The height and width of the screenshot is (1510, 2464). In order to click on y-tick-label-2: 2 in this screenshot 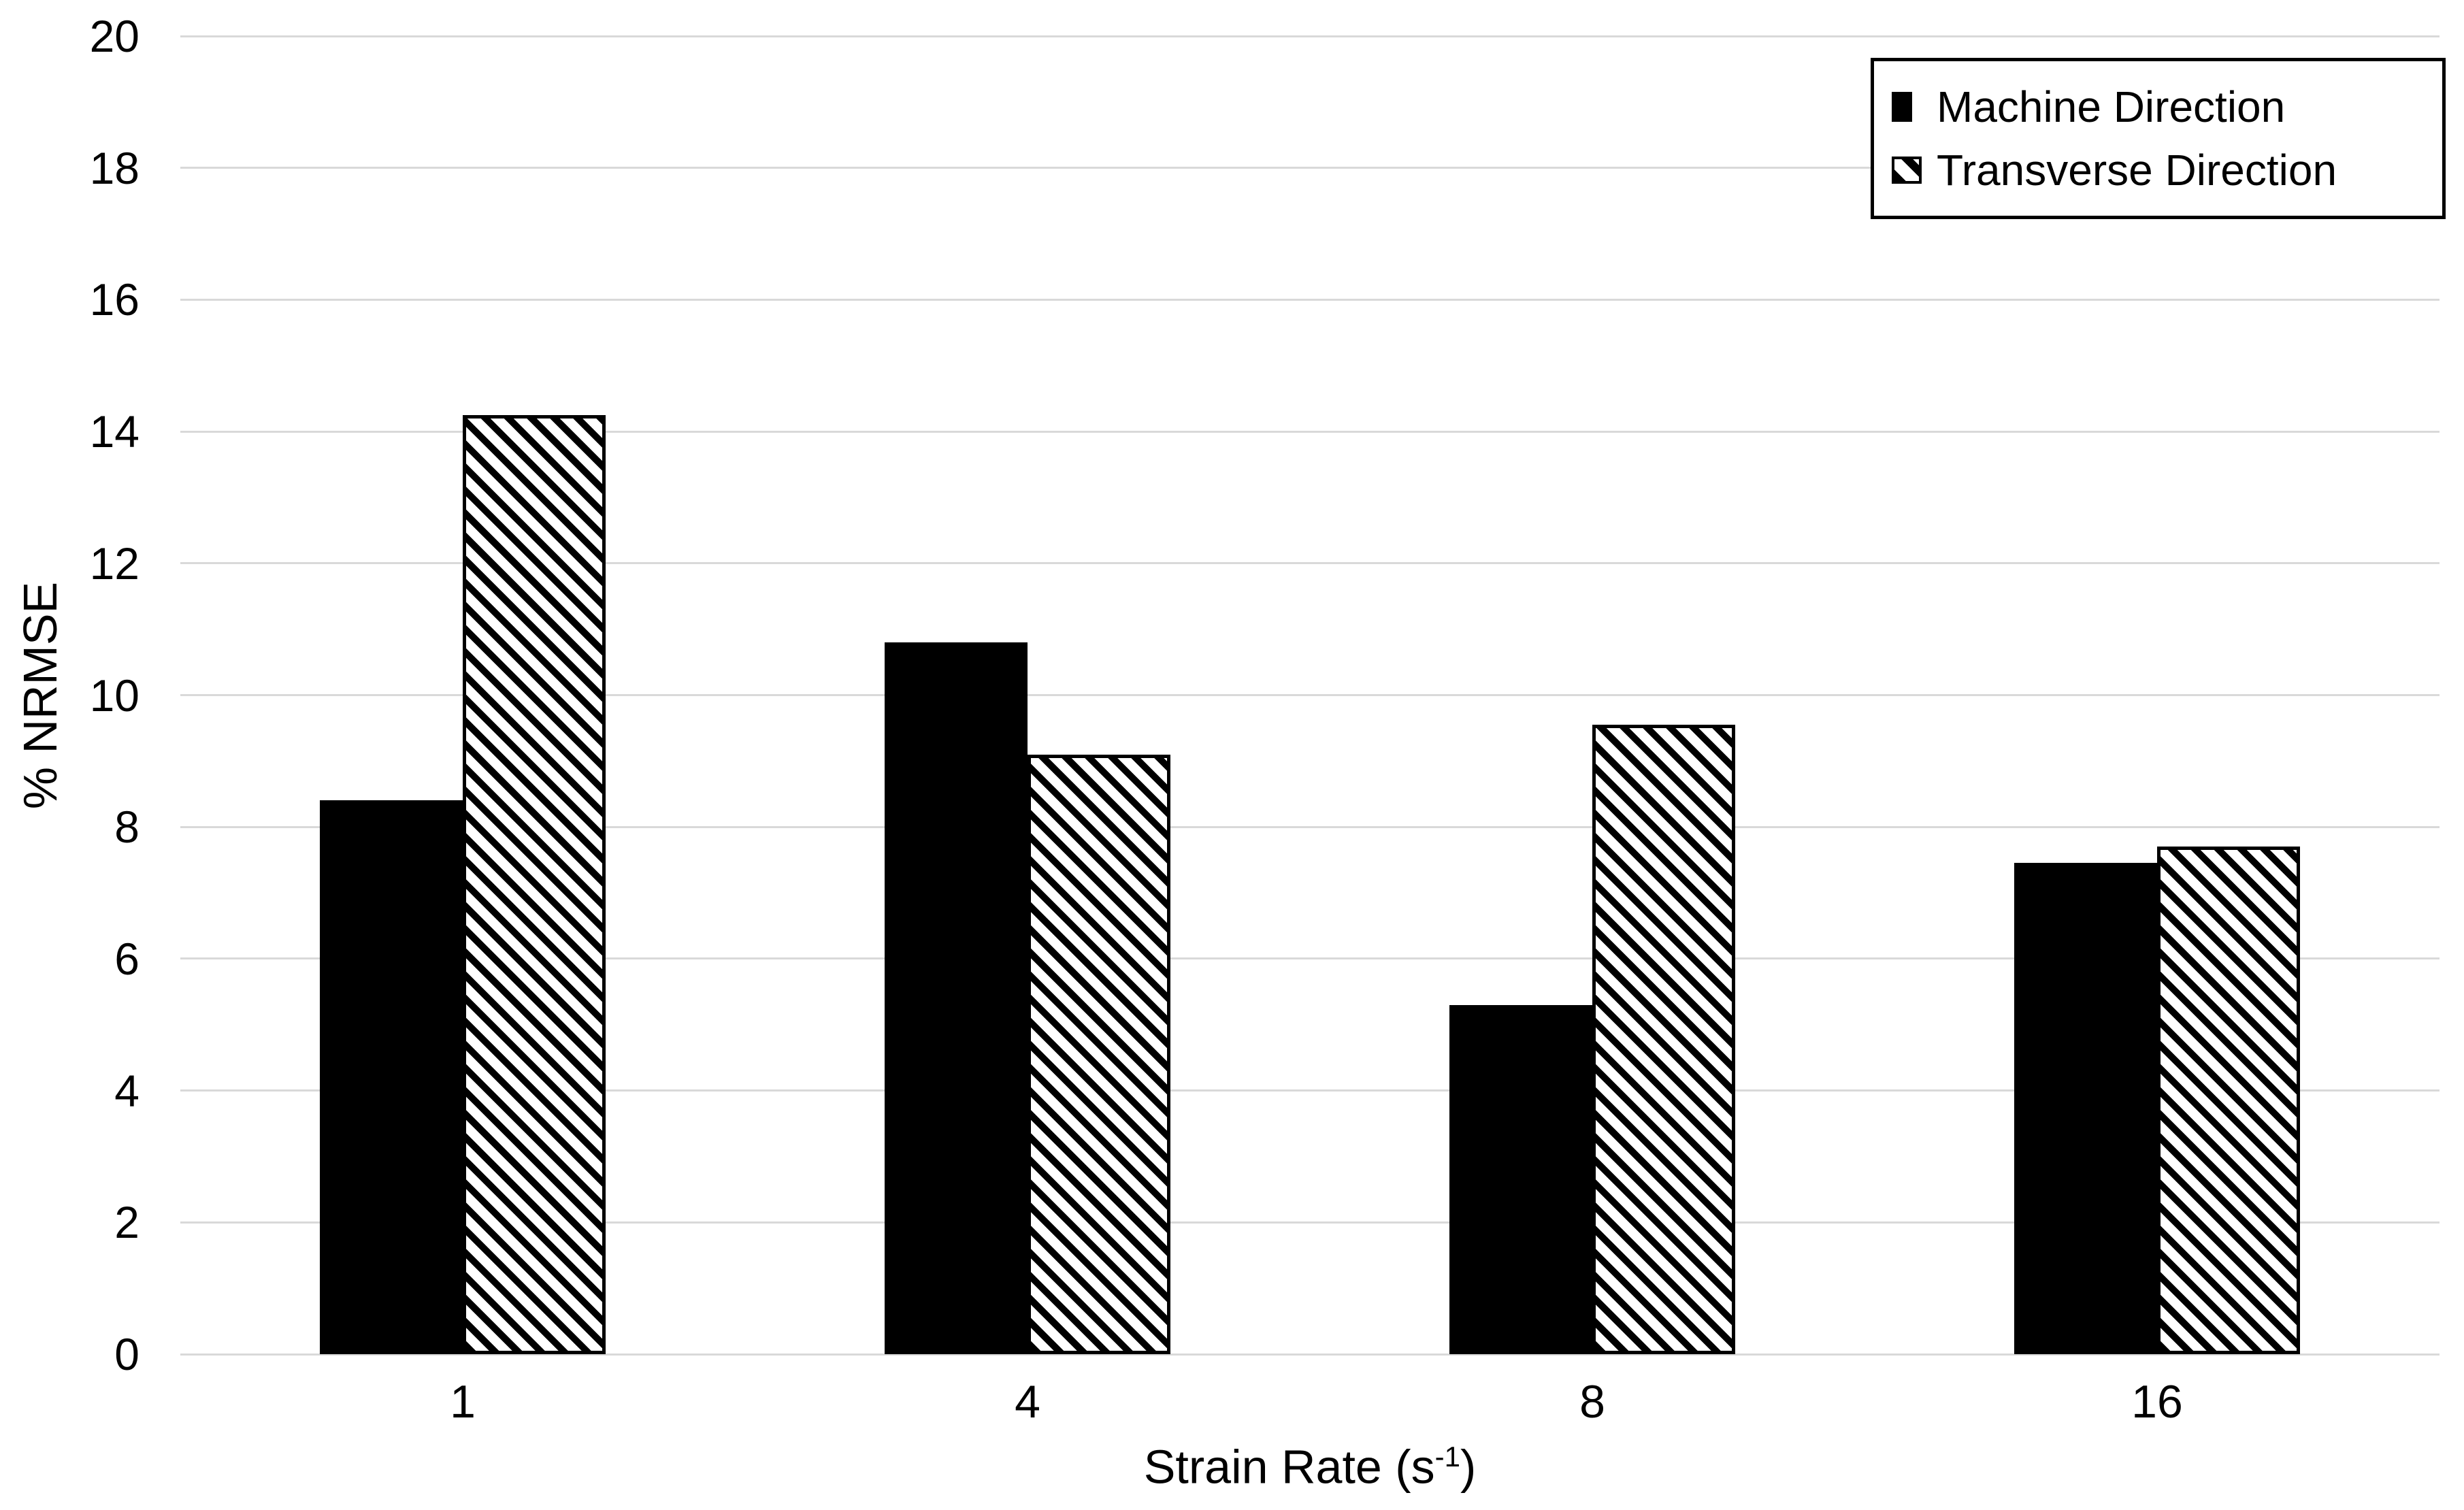, I will do `click(126, 1222)`.